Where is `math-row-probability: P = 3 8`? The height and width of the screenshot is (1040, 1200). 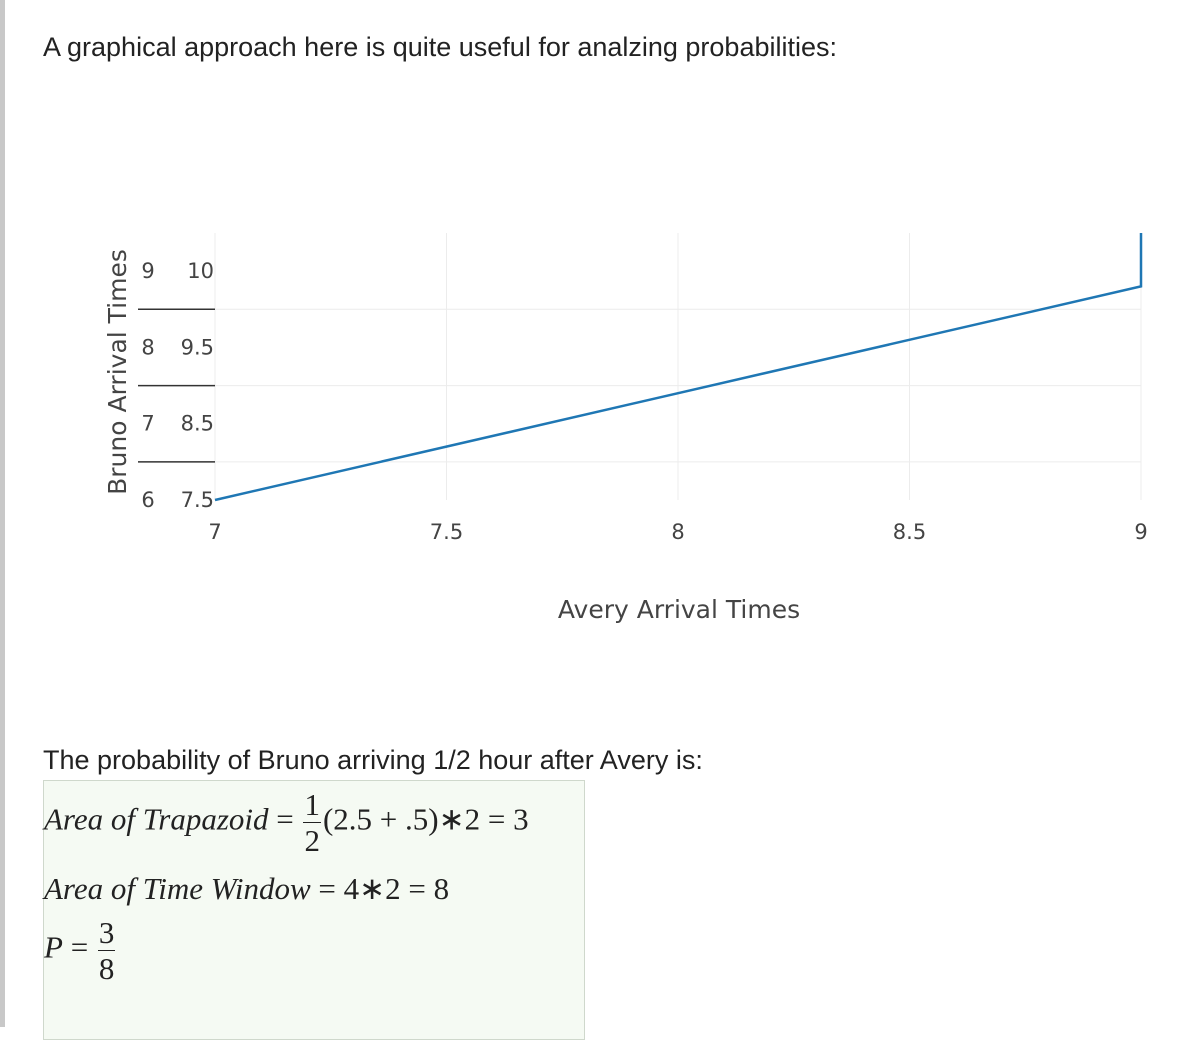 math-row-probability: P = 3 8 is located at coordinates (80, 950).